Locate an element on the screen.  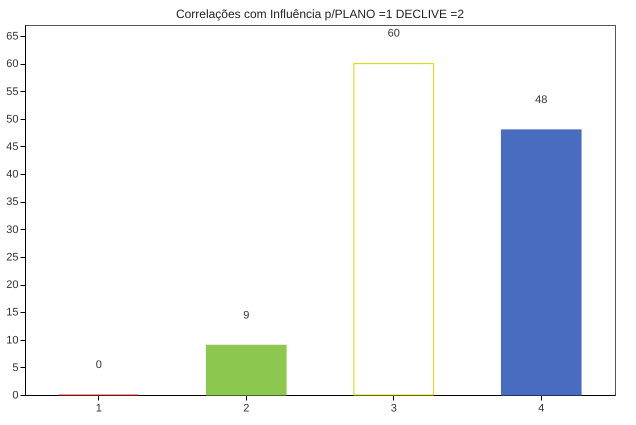
data-label: 9 is located at coordinates (246, 315).